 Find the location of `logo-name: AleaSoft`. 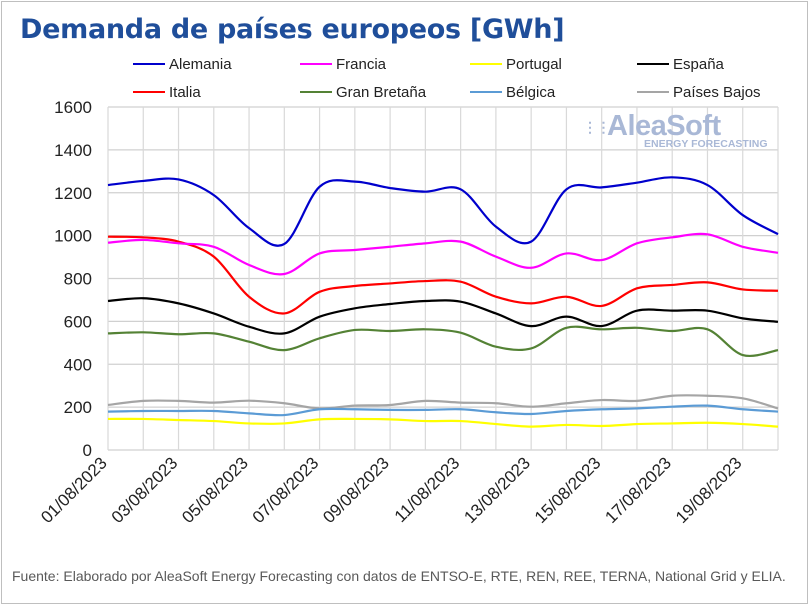

logo-name: AleaSoft is located at coordinates (664, 126).